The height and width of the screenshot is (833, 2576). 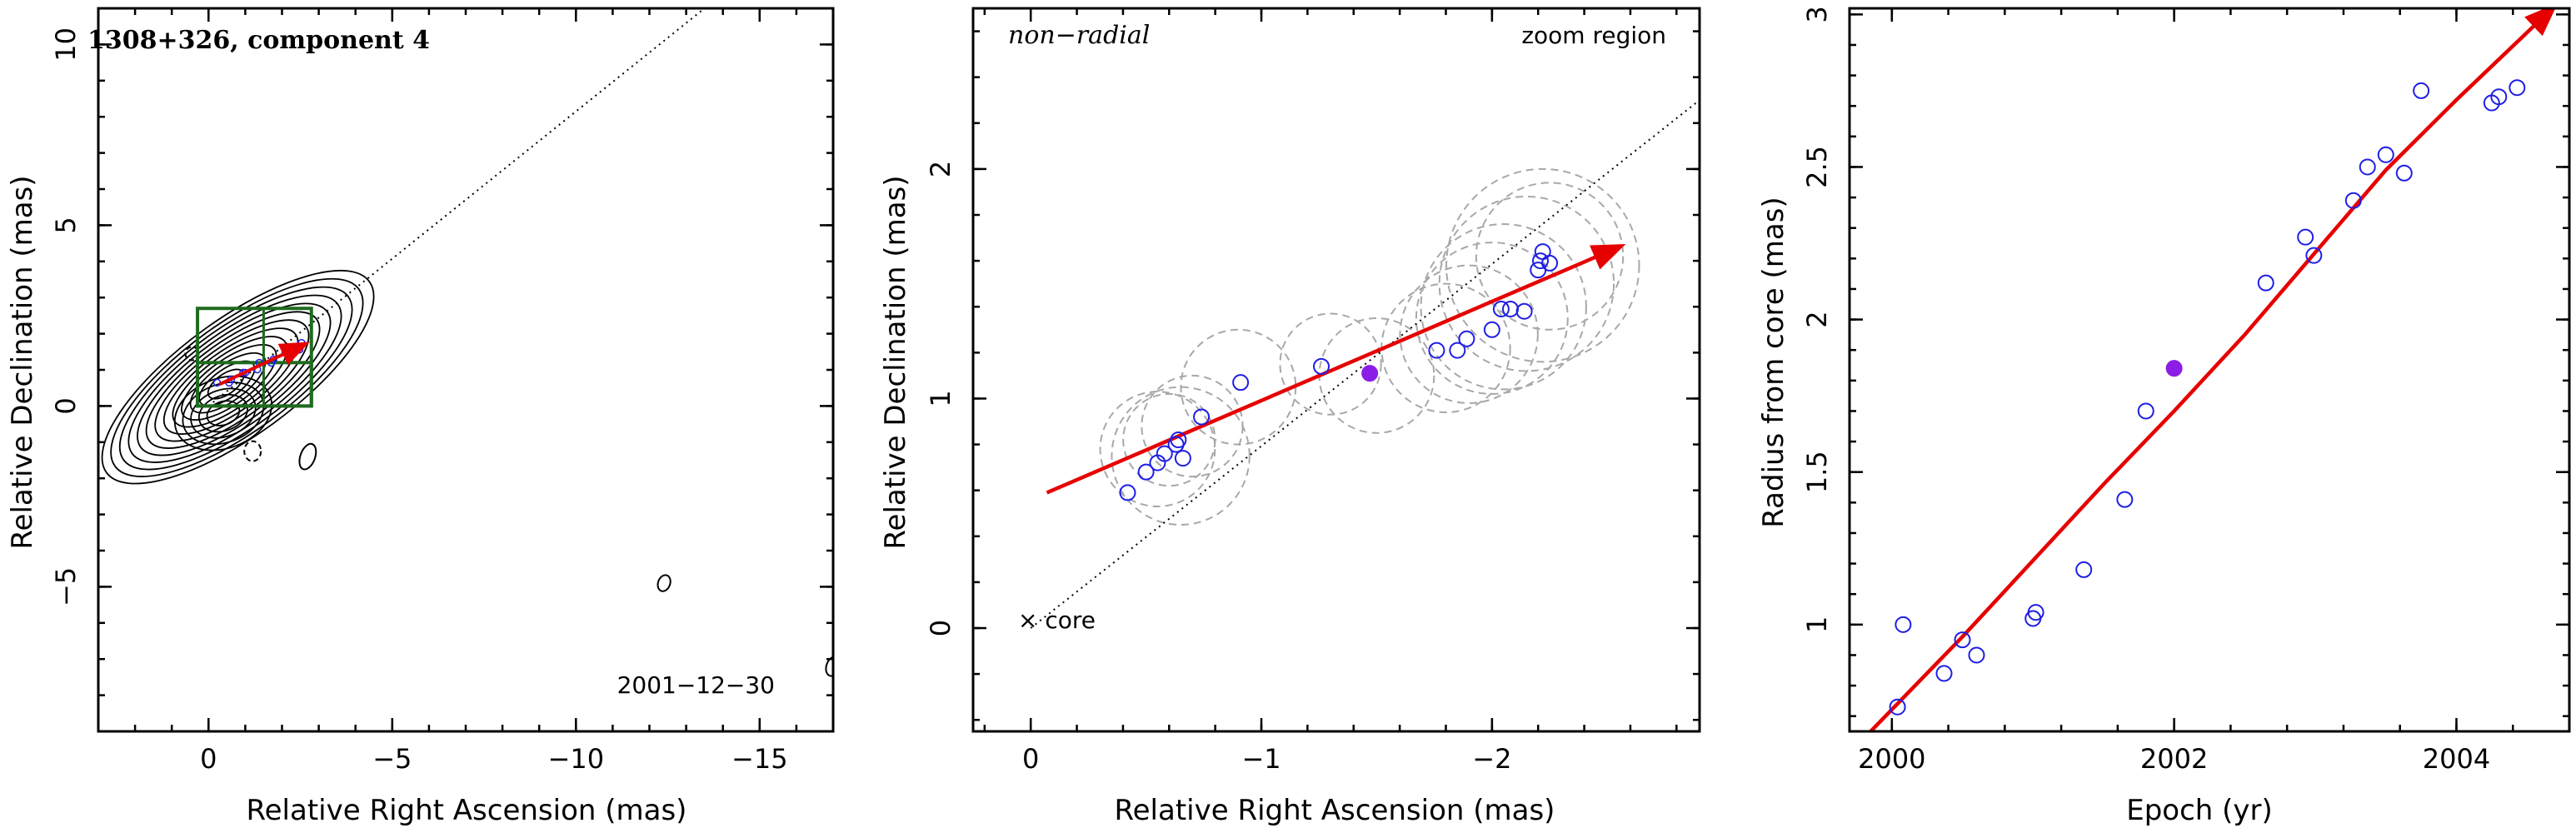 What do you see at coordinates (66, 405) in the screenshot?
I see `p1-ytick-label: 0` at bounding box center [66, 405].